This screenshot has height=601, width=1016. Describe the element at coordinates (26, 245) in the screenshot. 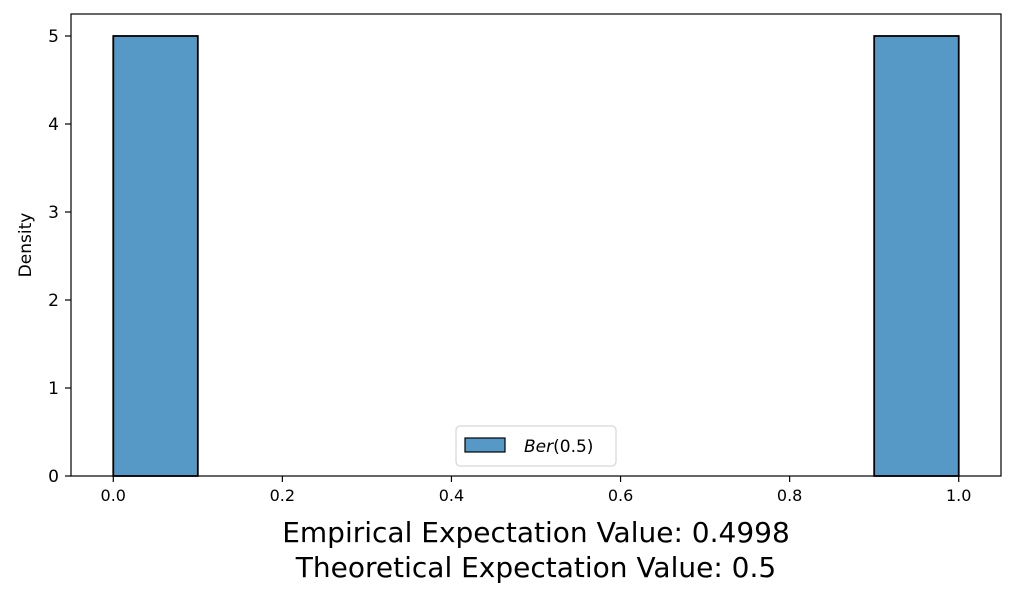

I see `y-axis-label: Density` at that location.